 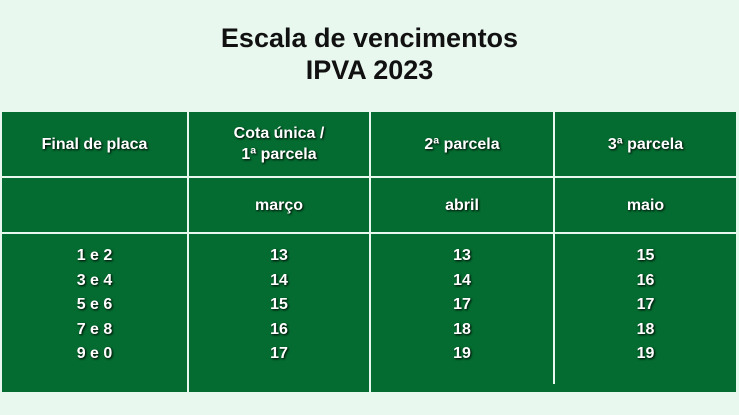 What do you see at coordinates (462, 144) in the screenshot?
I see `header-2a-parcela: 2ª parcela` at bounding box center [462, 144].